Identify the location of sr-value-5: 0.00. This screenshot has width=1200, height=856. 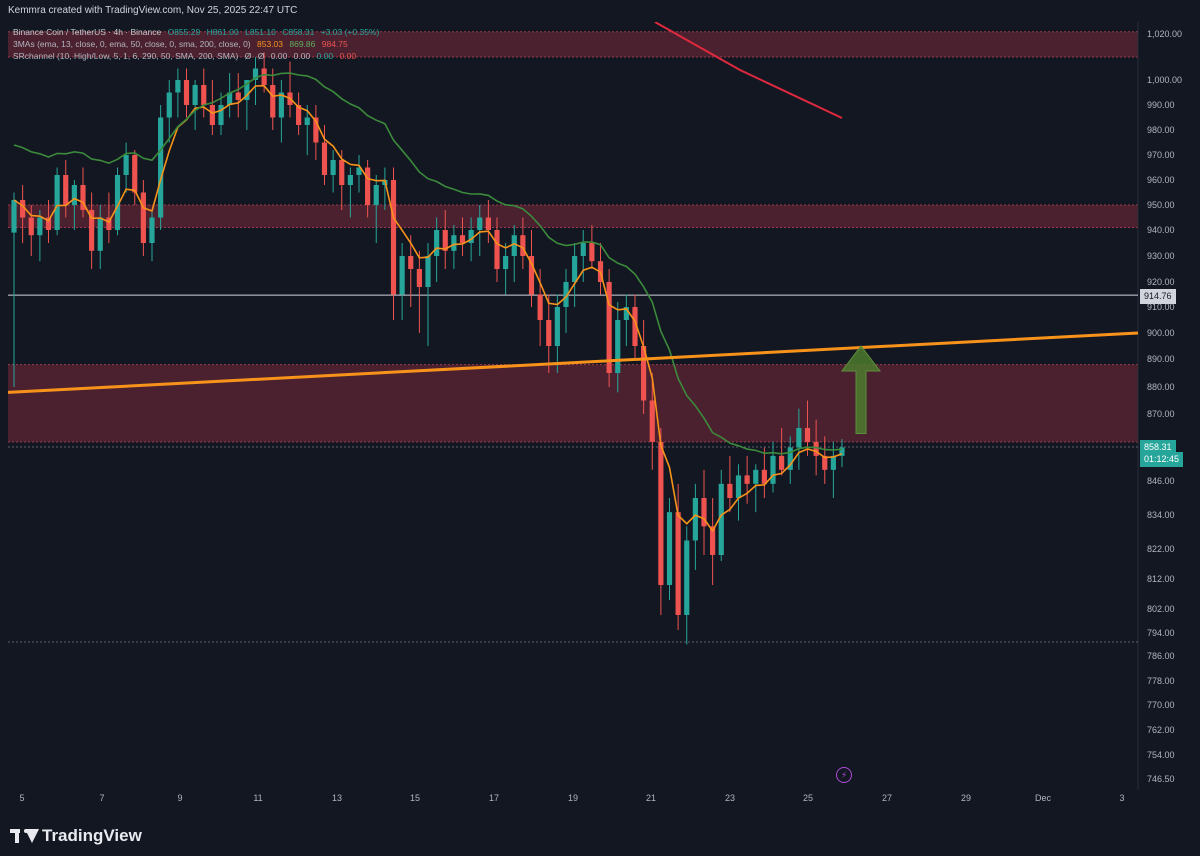
(325, 56).